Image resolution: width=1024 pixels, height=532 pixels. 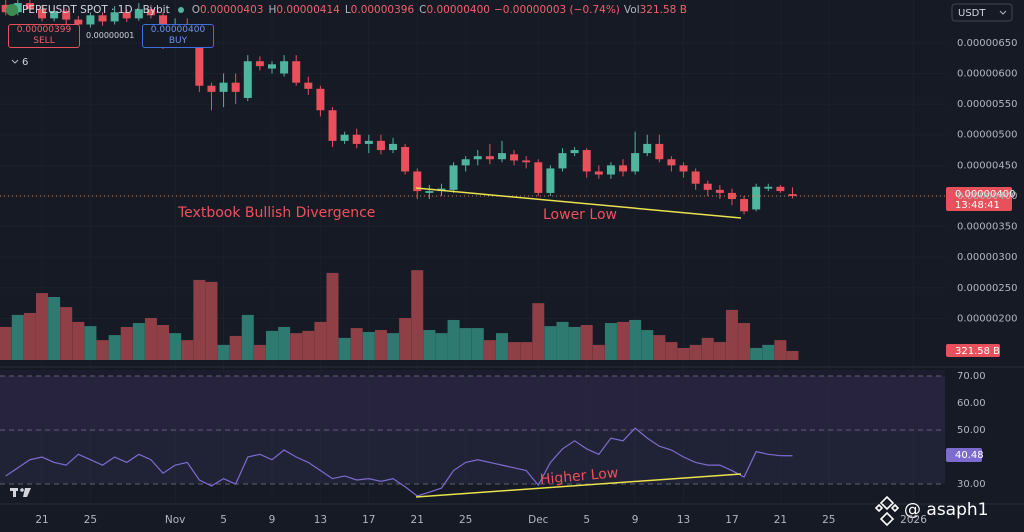 What do you see at coordinates (178, 41) in the screenshot?
I see `buy-label: BUY` at bounding box center [178, 41].